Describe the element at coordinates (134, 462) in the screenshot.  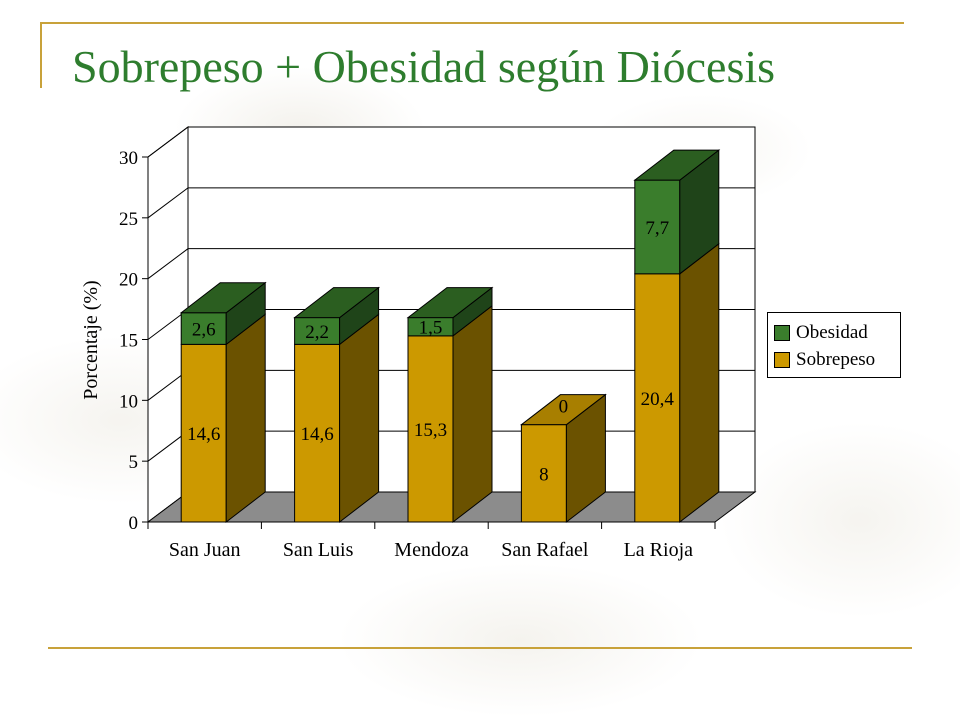
I see `y-tick-label: 5` at that location.